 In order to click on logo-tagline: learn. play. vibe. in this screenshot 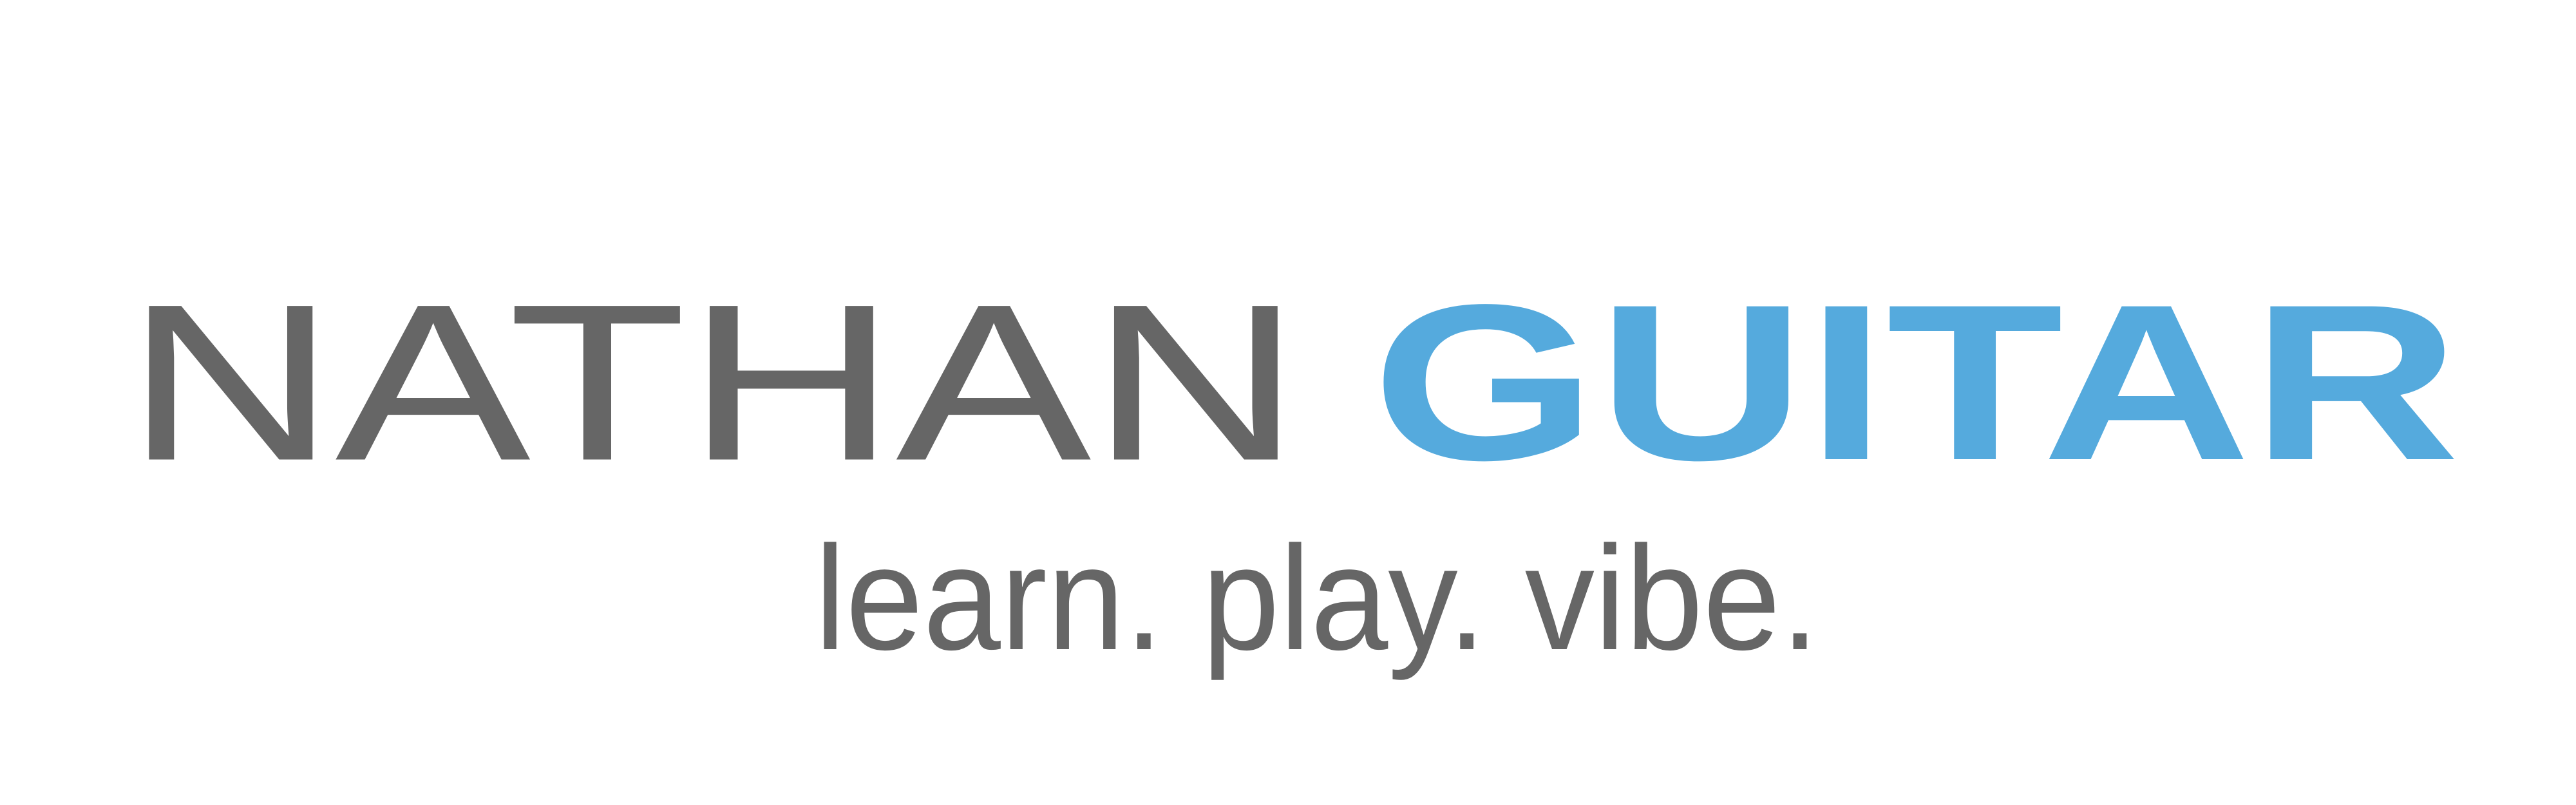, I will do `click(1317, 598)`.